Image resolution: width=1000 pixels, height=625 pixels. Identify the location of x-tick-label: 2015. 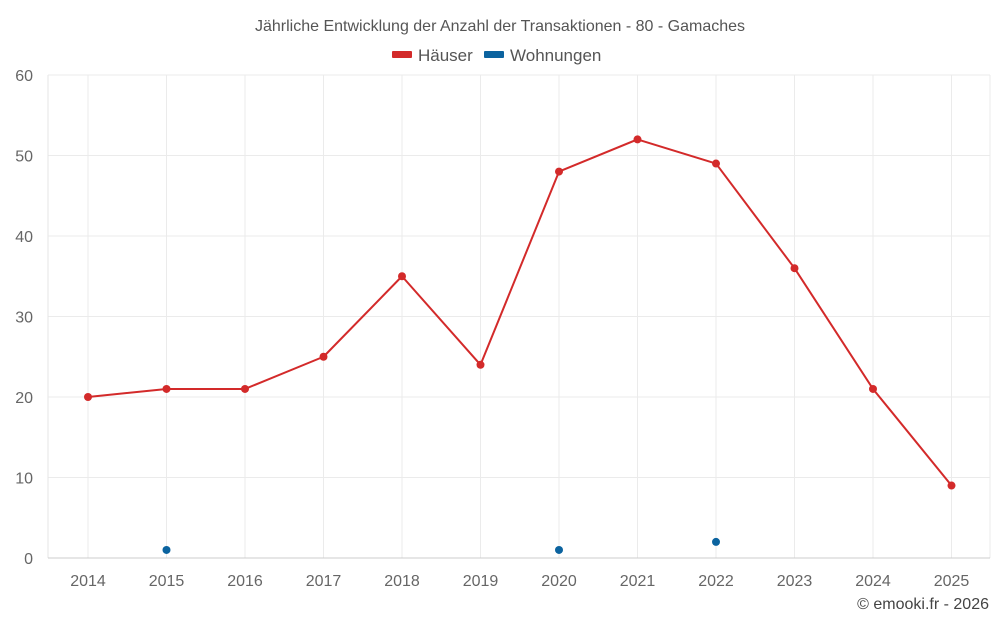
(167, 581).